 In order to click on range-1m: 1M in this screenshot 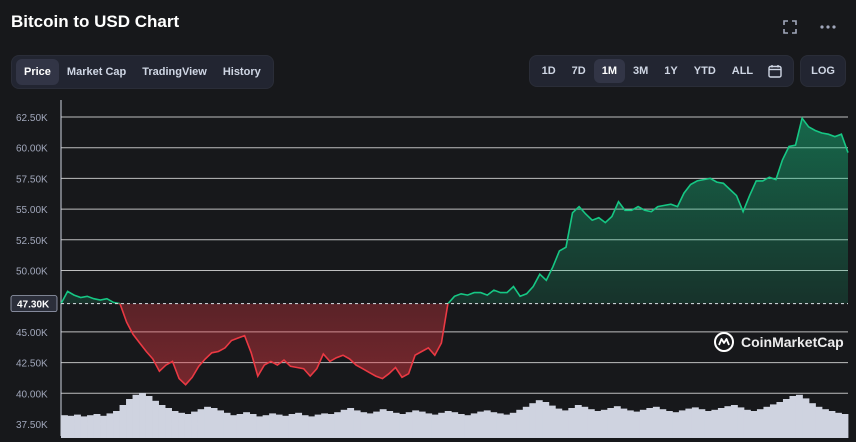, I will do `click(609, 71)`.